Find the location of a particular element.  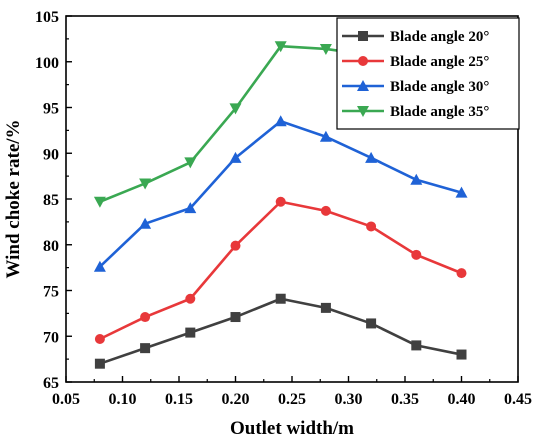

x-tick-label: 0.10 is located at coordinates (123, 399).